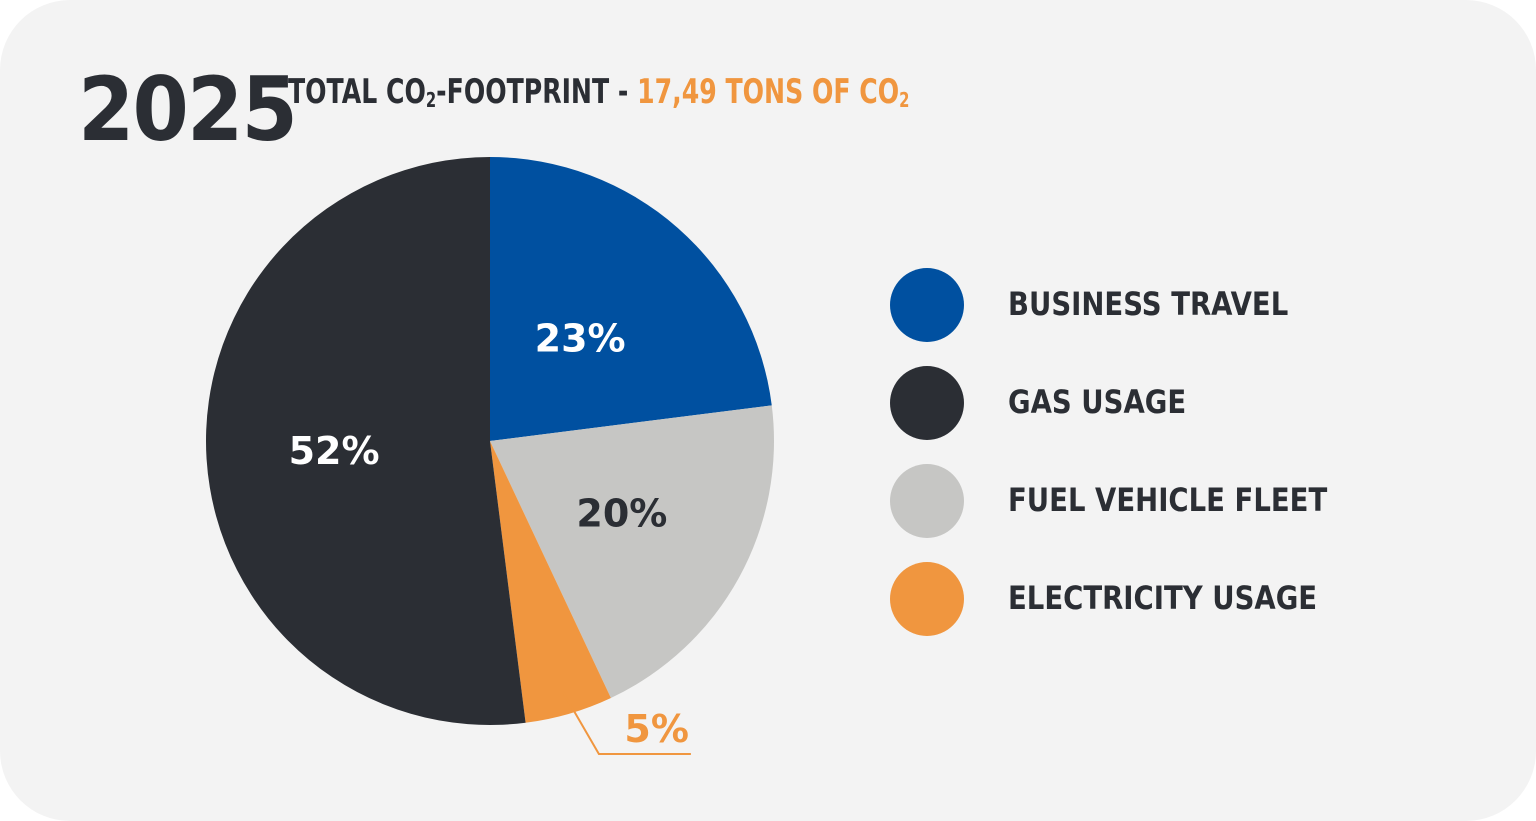 This screenshot has width=1536, height=821. I want to click on total-value: 17,49 TONS OF CO2, so click(773, 92).